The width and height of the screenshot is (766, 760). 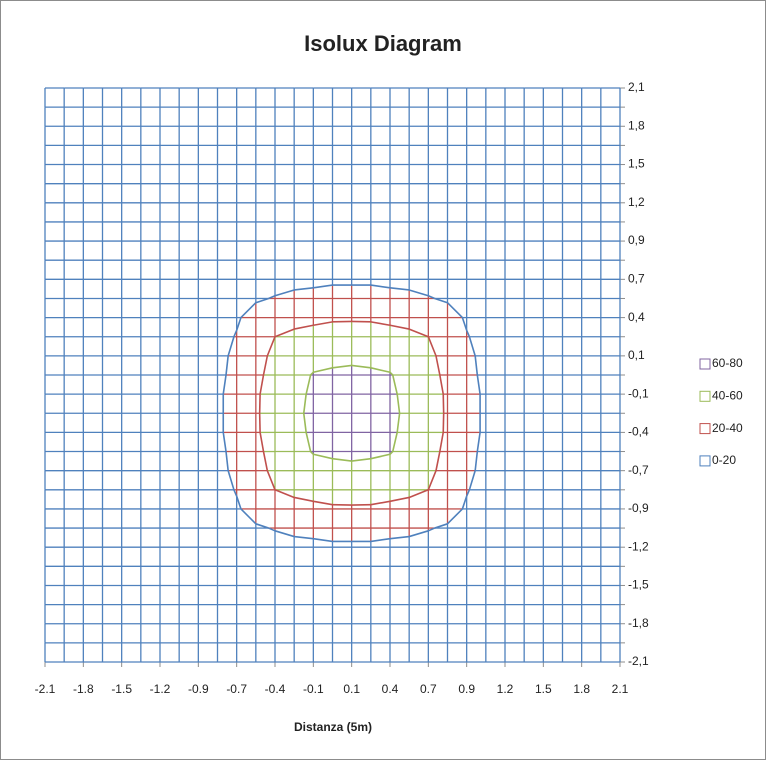 I want to click on x-tick-label: 0.4, so click(x=390, y=689).